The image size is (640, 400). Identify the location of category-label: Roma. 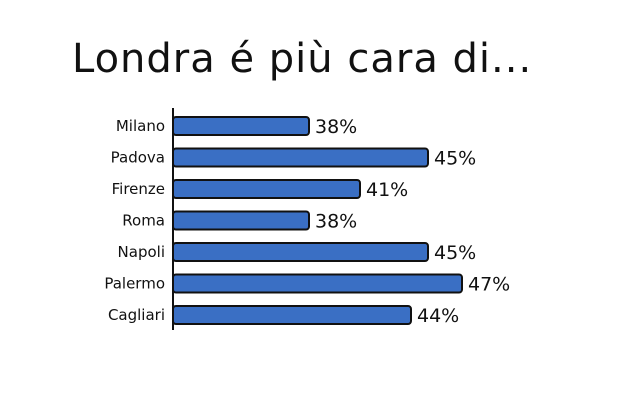
(143, 221).